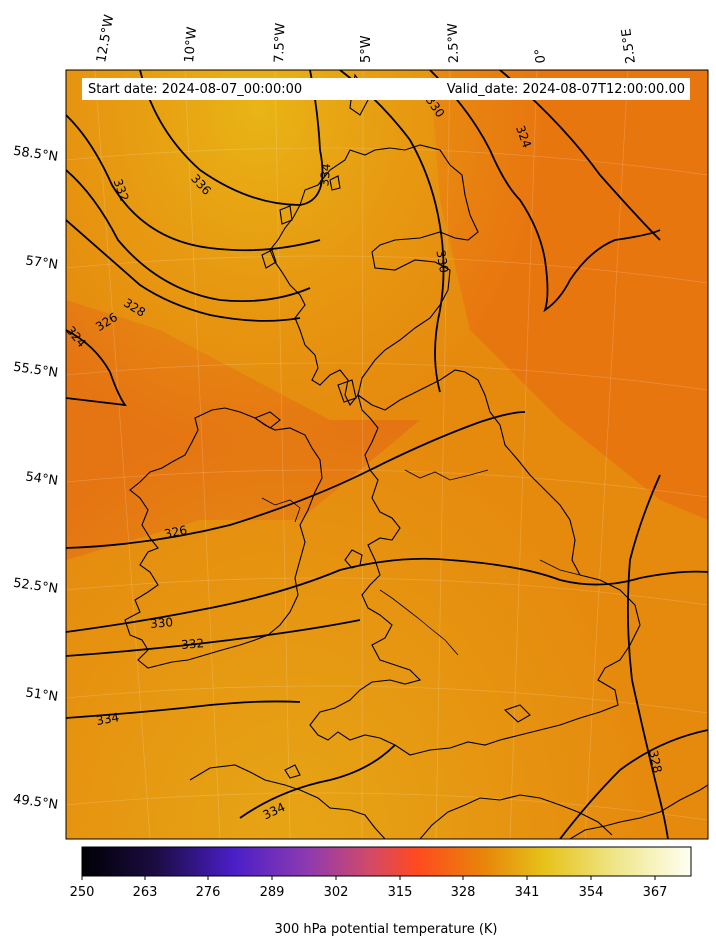 The height and width of the screenshot is (949, 716). What do you see at coordinates (566, 89) in the screenshot?
I see `valid-date-text: Valid_date: 2024-08-07T12:00:00.00` at bounding box center [566, 89].